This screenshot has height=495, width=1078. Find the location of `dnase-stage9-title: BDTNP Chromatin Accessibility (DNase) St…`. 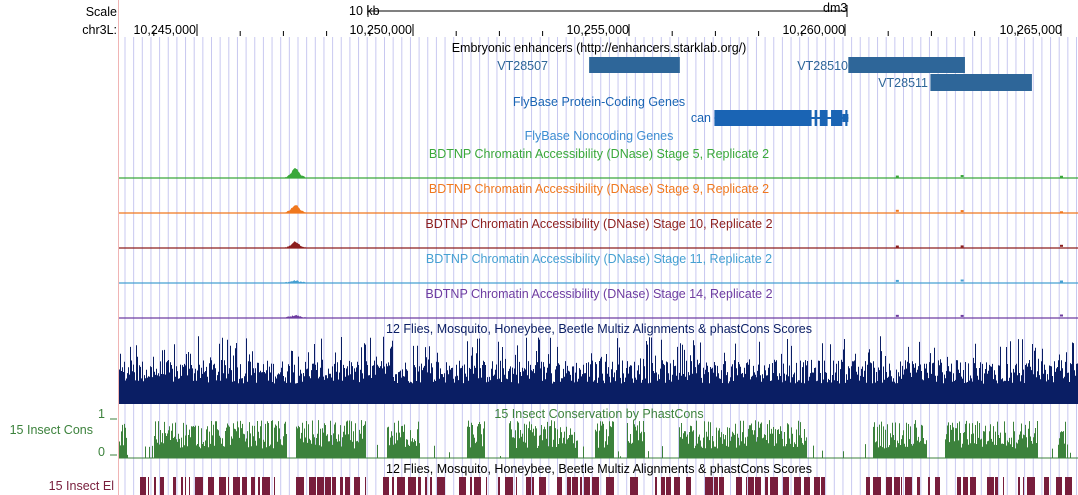

dnase-stage9-title: BDTNP Chromatin Accessibility (DNase) St… is located at coordinates (599, 189).